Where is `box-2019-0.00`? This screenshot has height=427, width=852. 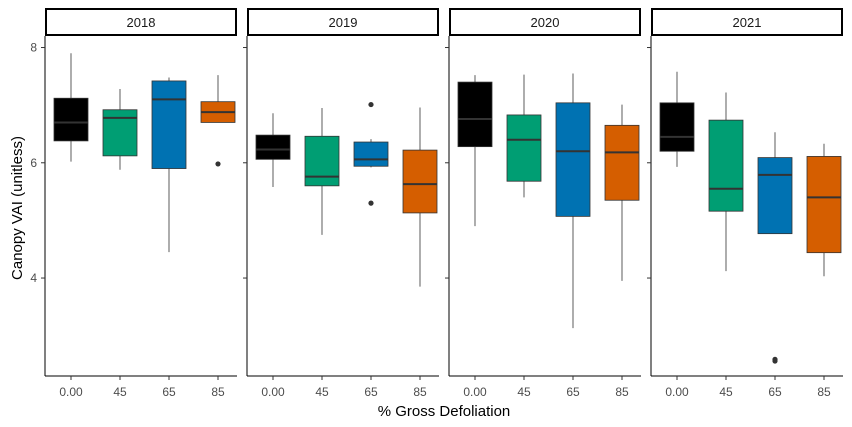 box-2019-0.00 is located at coordinates (273, 150).